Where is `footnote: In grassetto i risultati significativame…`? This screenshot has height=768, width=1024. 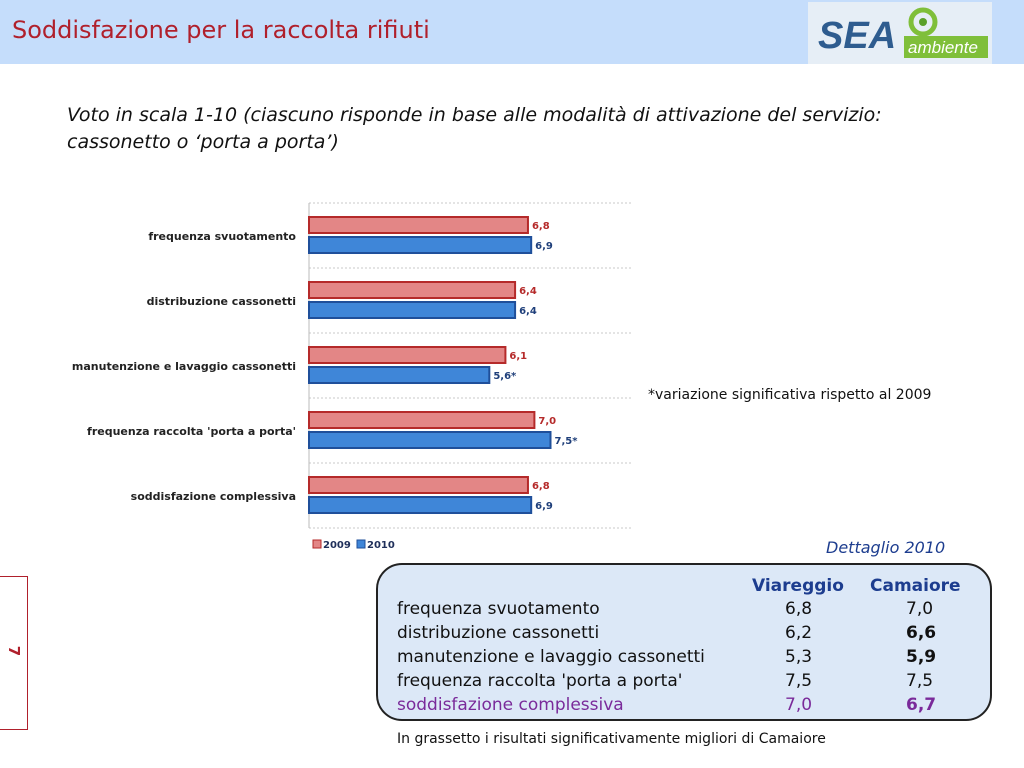
footnote: In grassetto i risultati significativame… is located at coordinates (611, 739).